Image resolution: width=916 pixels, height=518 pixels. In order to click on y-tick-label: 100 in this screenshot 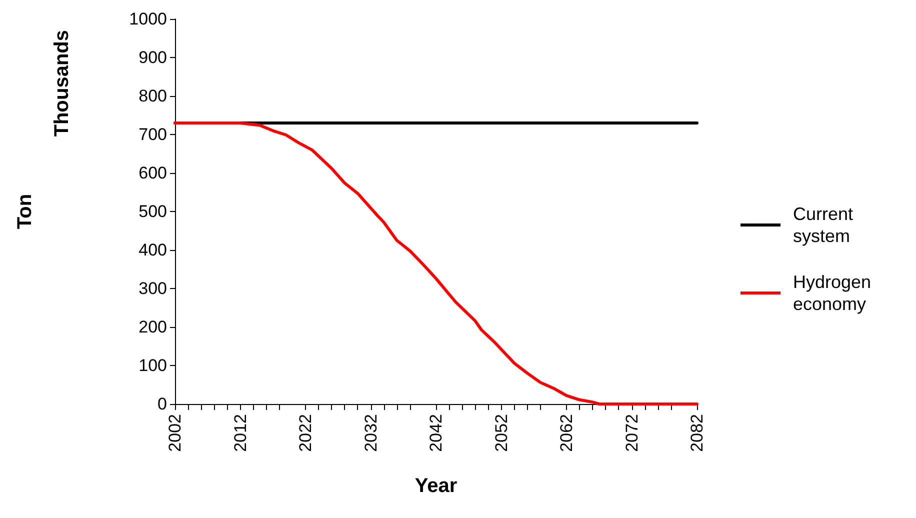, I will do `click(152, 365)`.